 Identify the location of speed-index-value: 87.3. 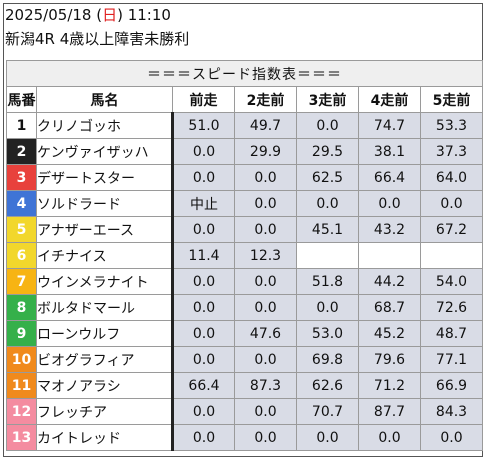
(265, 385).